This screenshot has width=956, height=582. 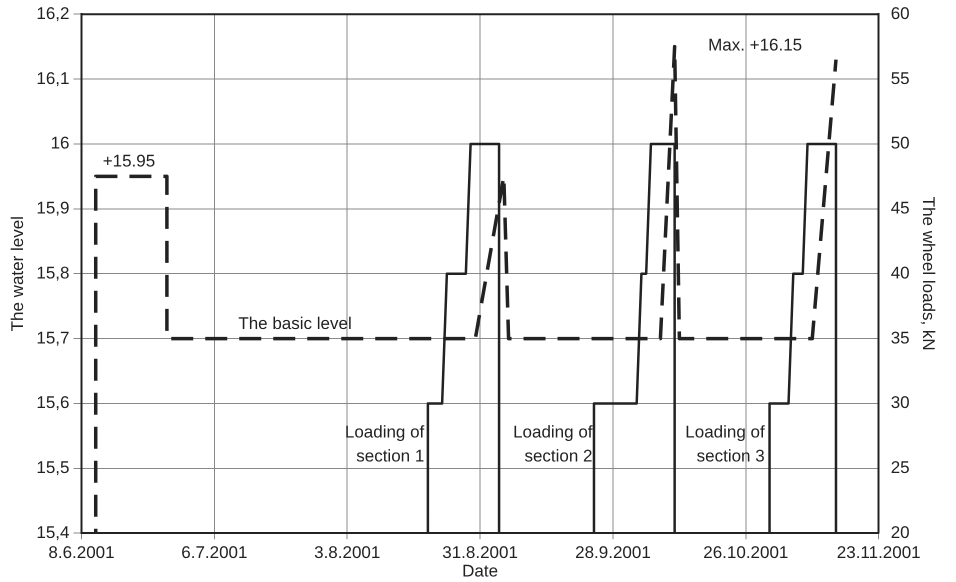 What do you see at coordinates (613, 552) in the screenshot?
I see `x-tick-label: 28.9.2001` at bounding box center [613, 552].